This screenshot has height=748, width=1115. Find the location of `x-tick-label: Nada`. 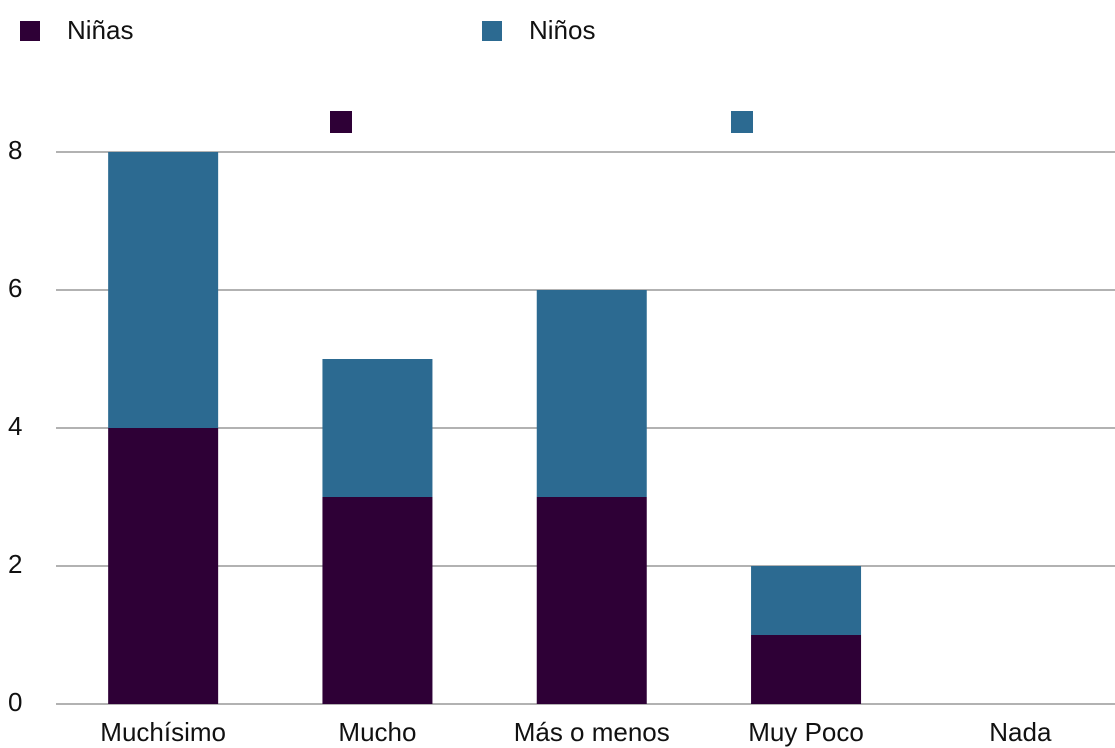

x-tick-label: Nada is located at coordinates (1020, 732).